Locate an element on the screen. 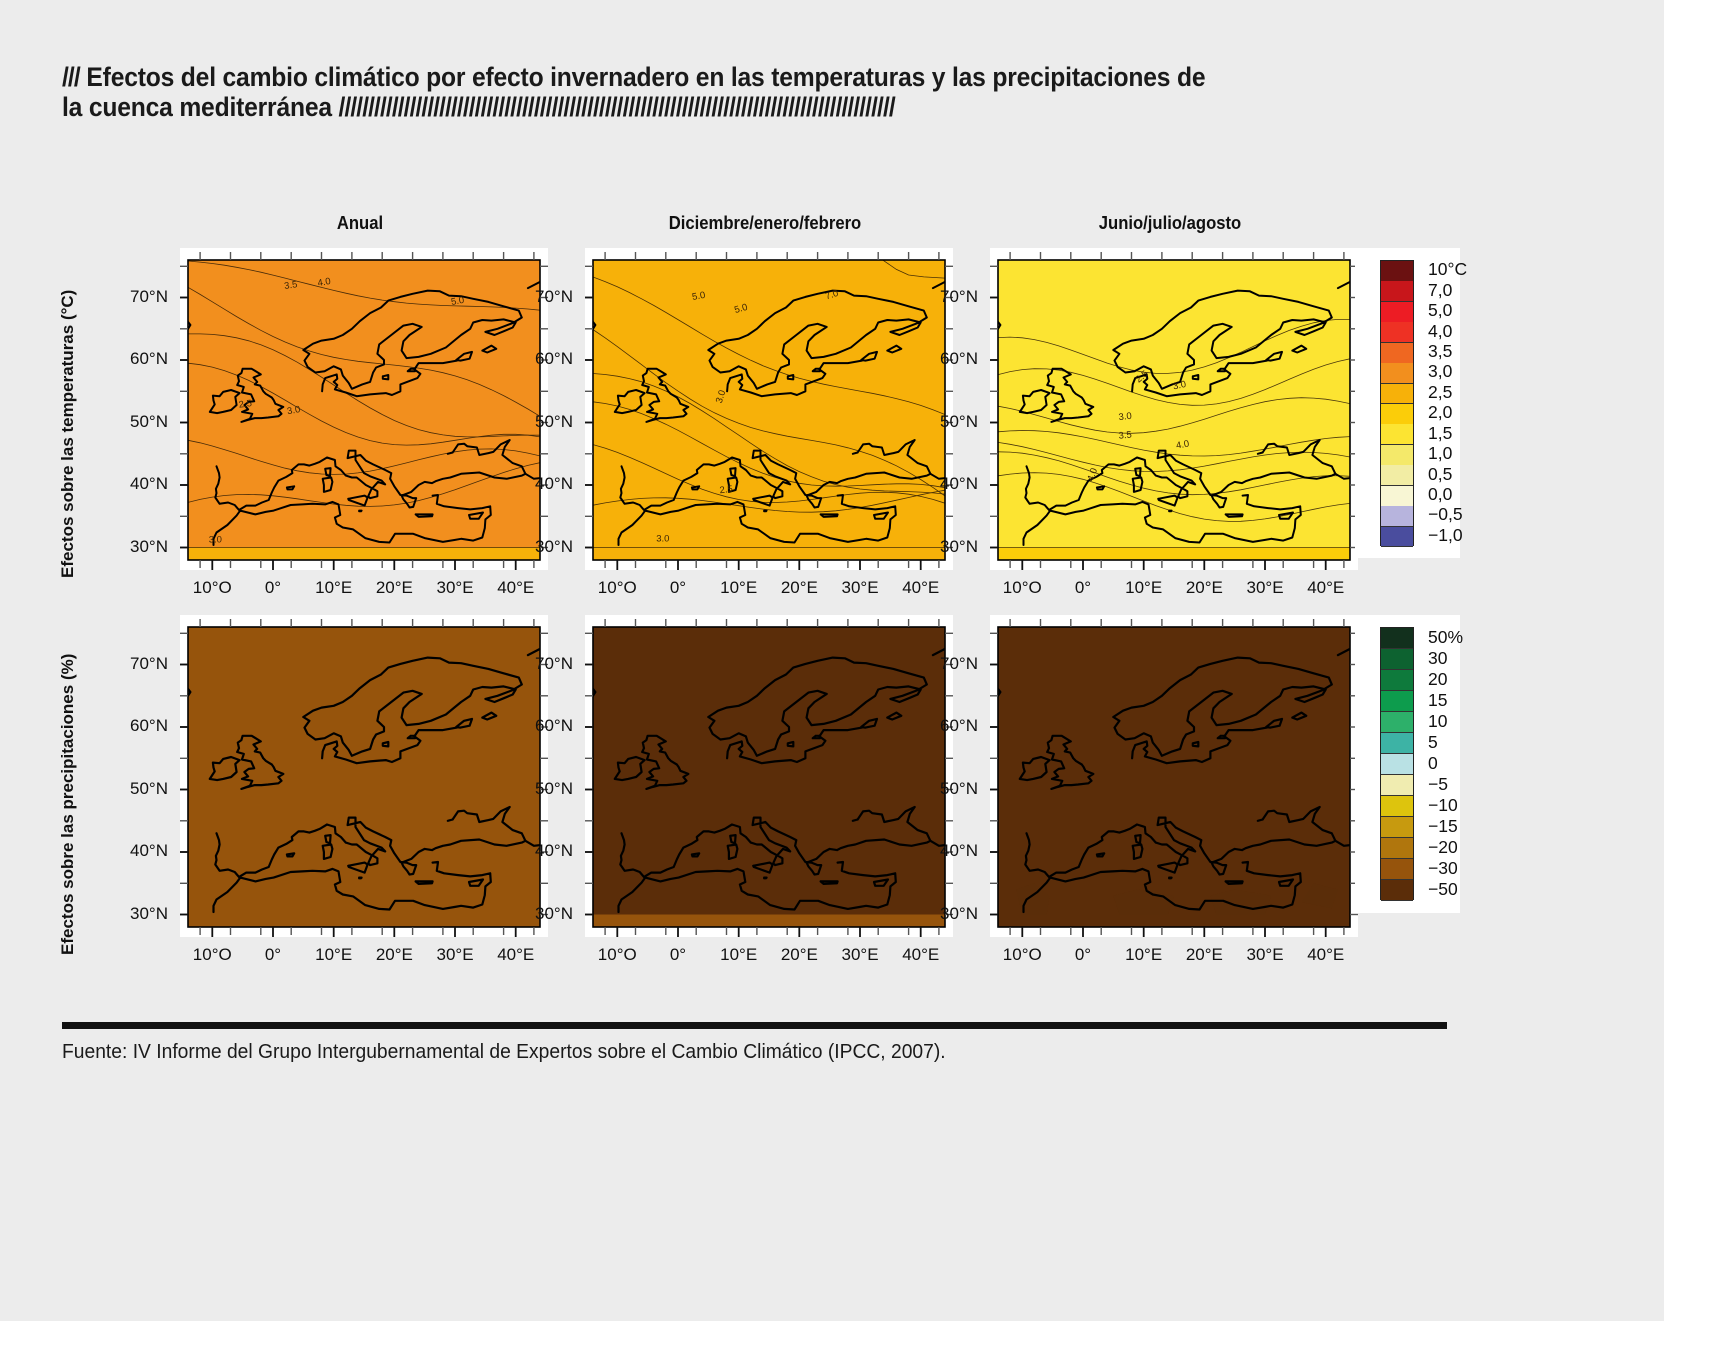  map-svg is located at coordinates (1174, 778).